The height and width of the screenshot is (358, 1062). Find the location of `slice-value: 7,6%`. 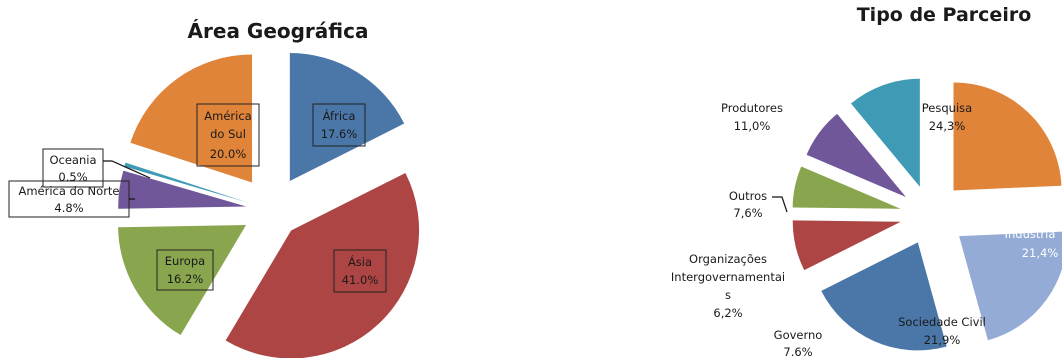

slice-value: 7,6% is located at coordinates (747, 213).